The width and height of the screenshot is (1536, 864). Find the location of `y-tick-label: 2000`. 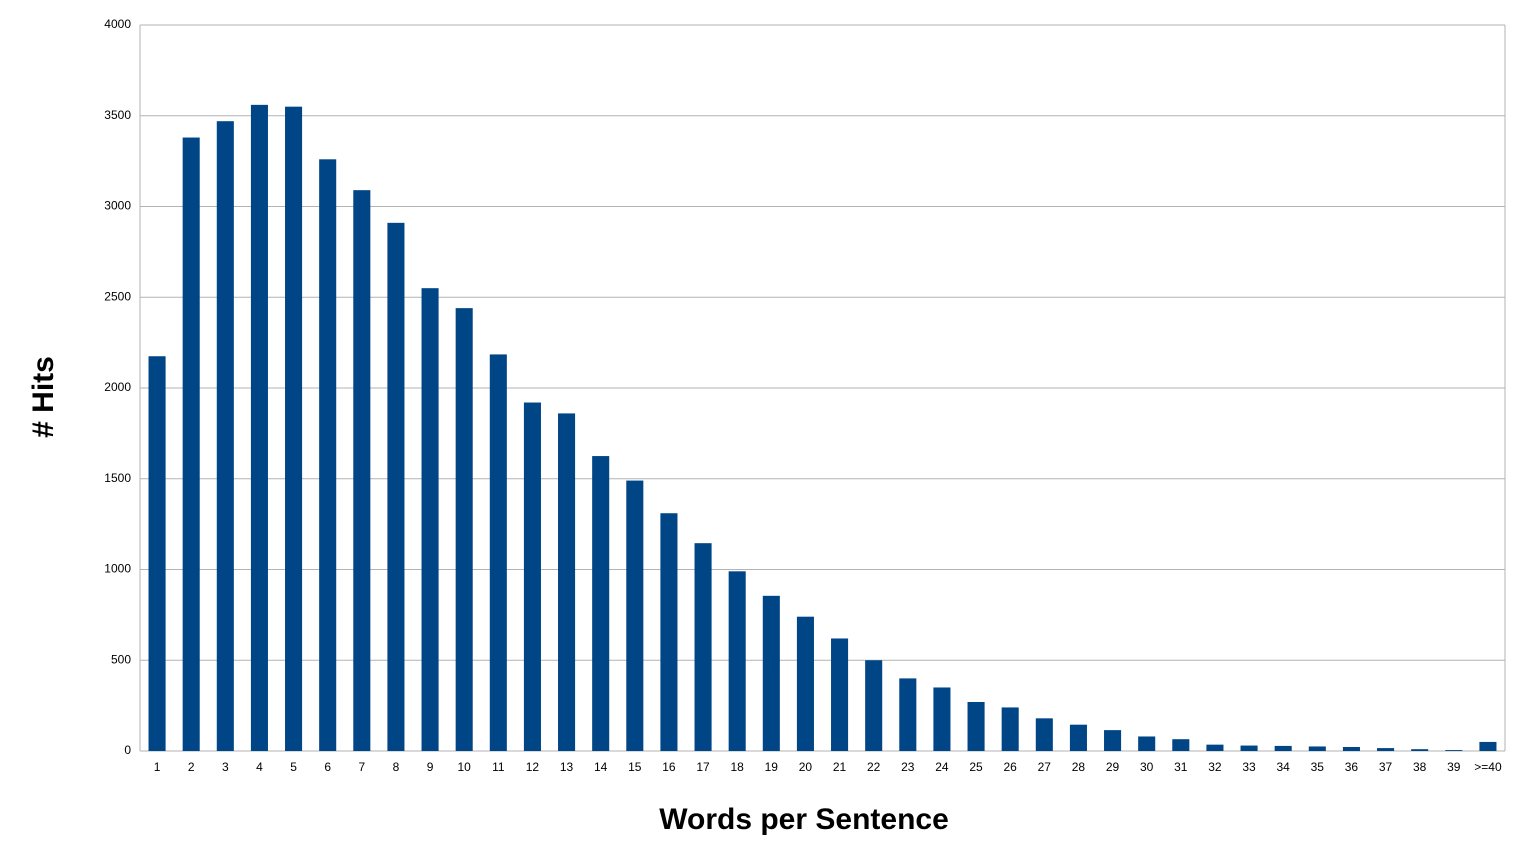

y-tick-label: 2000 is located at coordinates (117, 387).